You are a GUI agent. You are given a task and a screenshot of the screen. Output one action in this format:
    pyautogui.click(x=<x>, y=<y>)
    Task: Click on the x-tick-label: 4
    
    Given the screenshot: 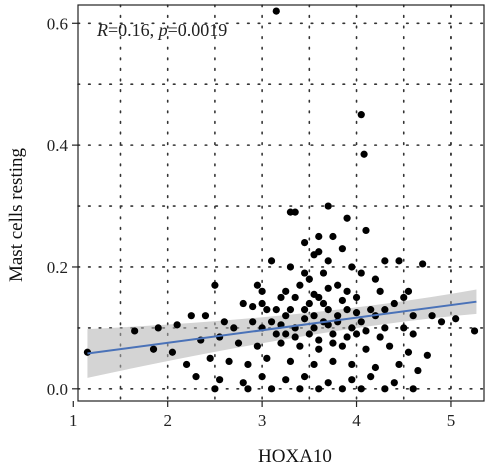 What is the action you would take?
    pyautogui.click(x=356, y=420)
    